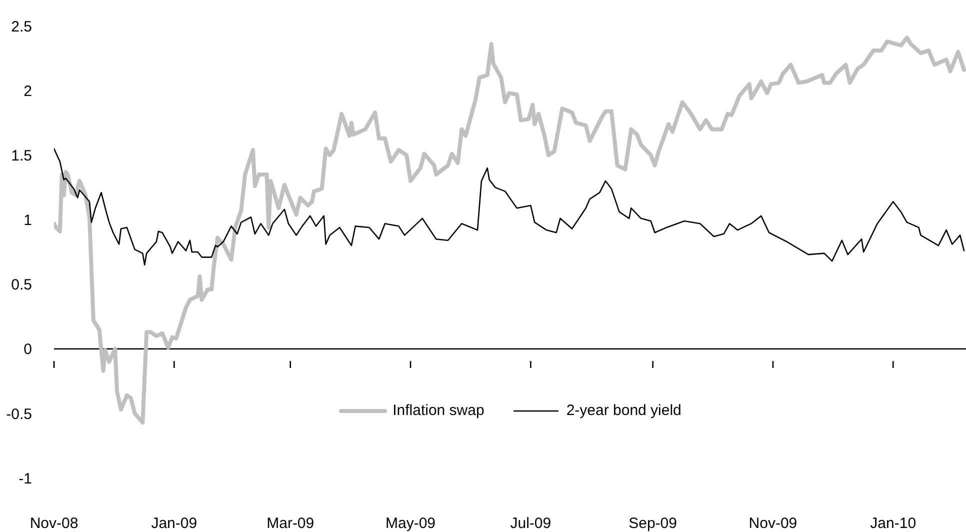  I want to click on y-tick-label: -1, so click(25, 479).